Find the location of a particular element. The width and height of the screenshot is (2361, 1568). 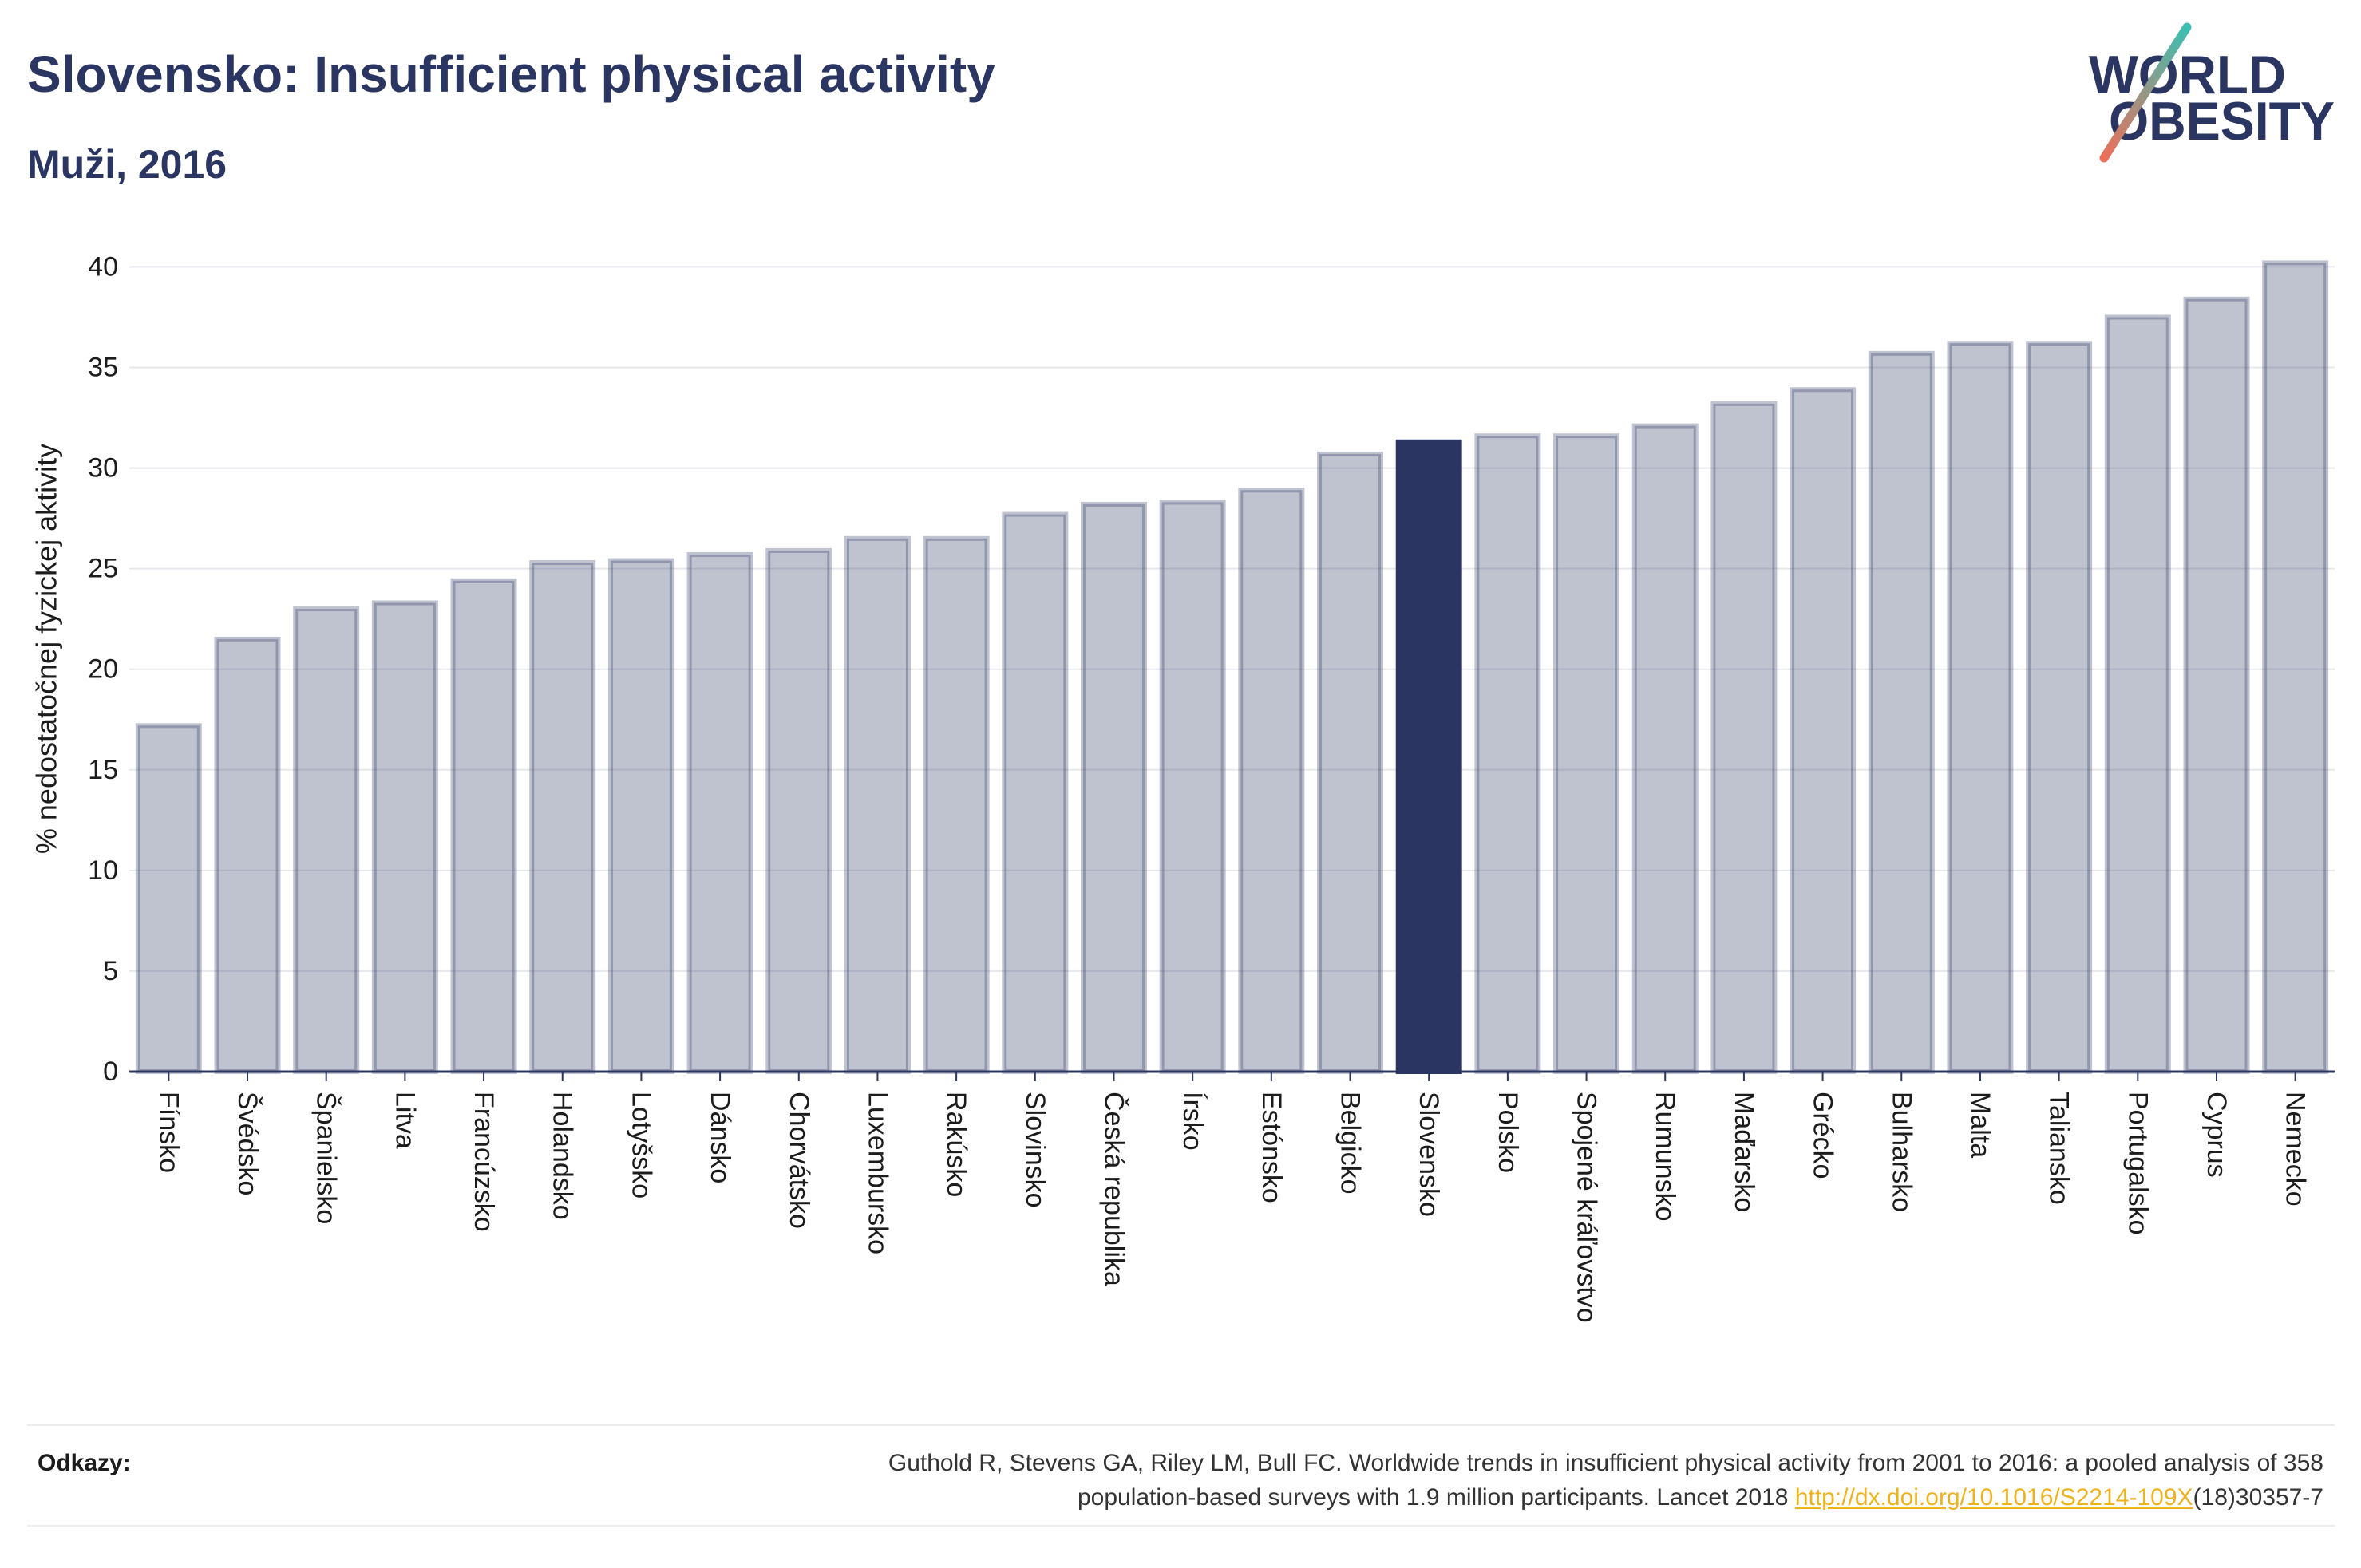

x-tick-label: Chorvátsko is located at coordinates (799, 1160).